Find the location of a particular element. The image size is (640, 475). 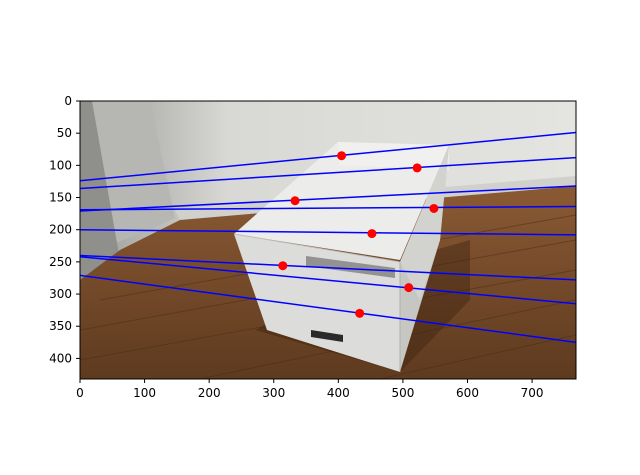

y-tick-label: 50 is located at coordinates (64, 133).